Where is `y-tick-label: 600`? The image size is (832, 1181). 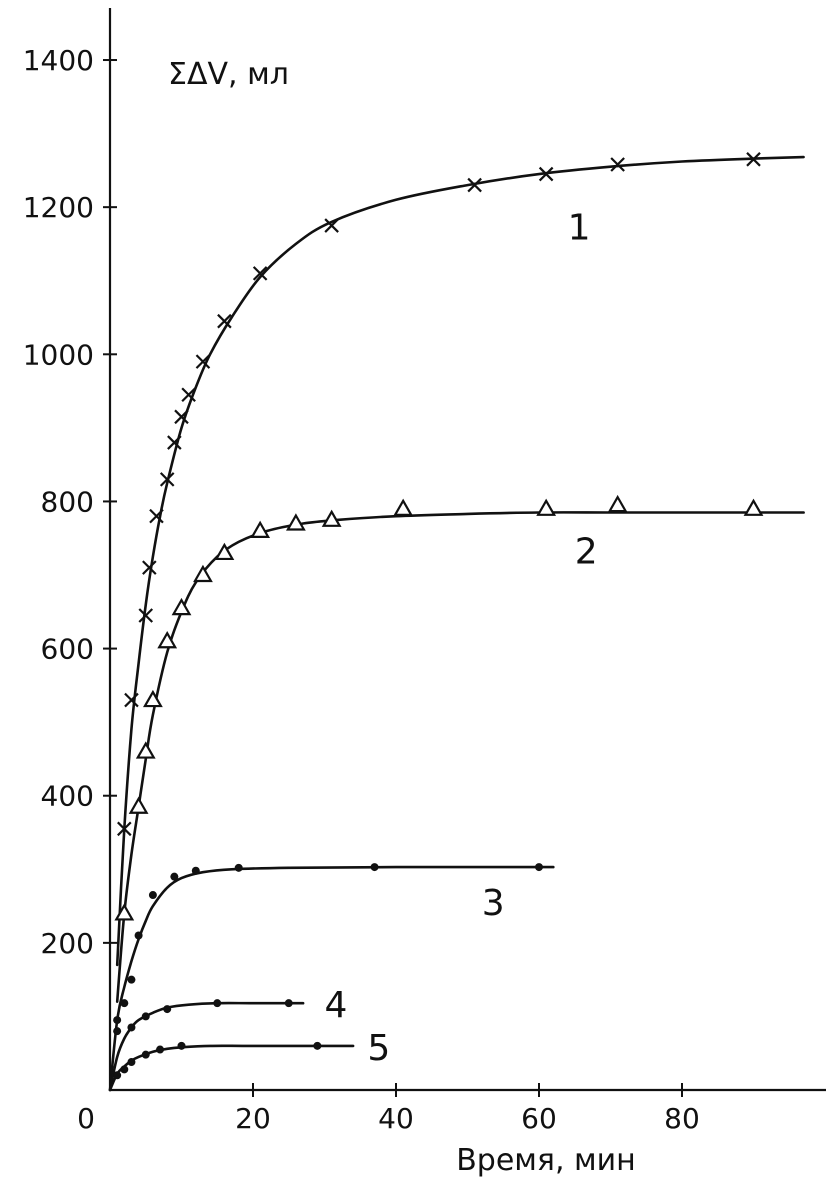
y-tick-label: 600 is located at coordinates (67, 649).